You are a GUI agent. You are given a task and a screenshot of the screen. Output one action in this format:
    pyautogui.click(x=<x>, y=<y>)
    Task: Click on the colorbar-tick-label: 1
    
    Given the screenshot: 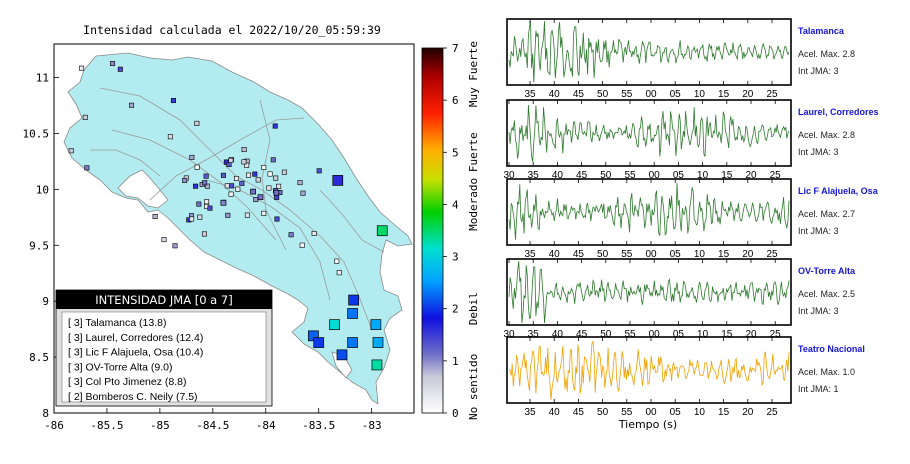 What is the action you would take?
    pyautogui.click(x=455, y=361)
    